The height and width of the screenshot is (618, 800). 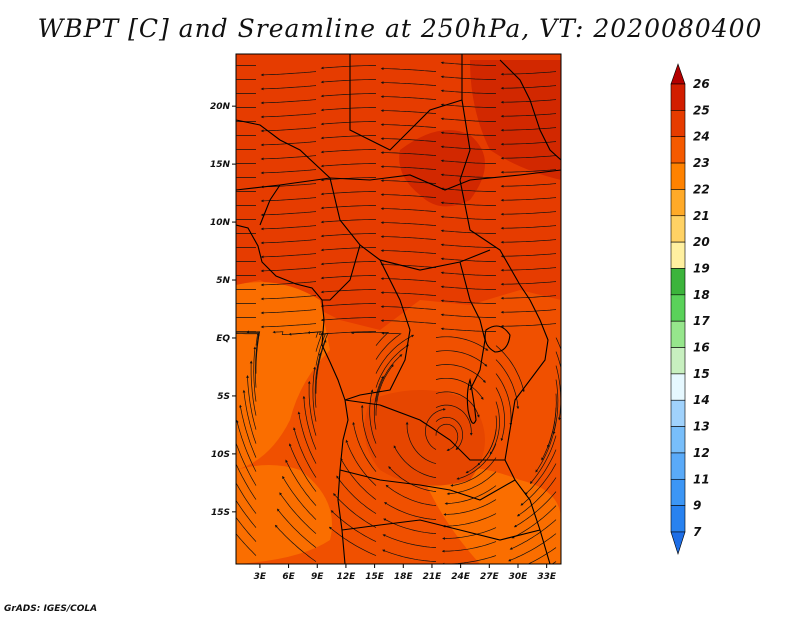 What do you see at coordinates (701, 295) in the screenshot?
I see `colorbar-label: 18` at bounding box center [701, 295].